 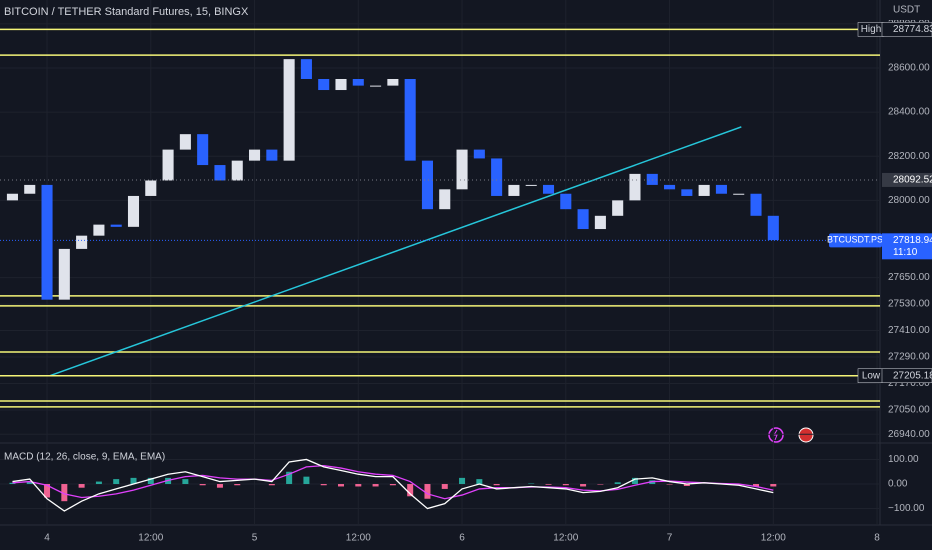 What do you see at coordinates (909, 383) in the screenshot?
I see `y-tick-label: 27170.00` at bounding box center [909, 383].